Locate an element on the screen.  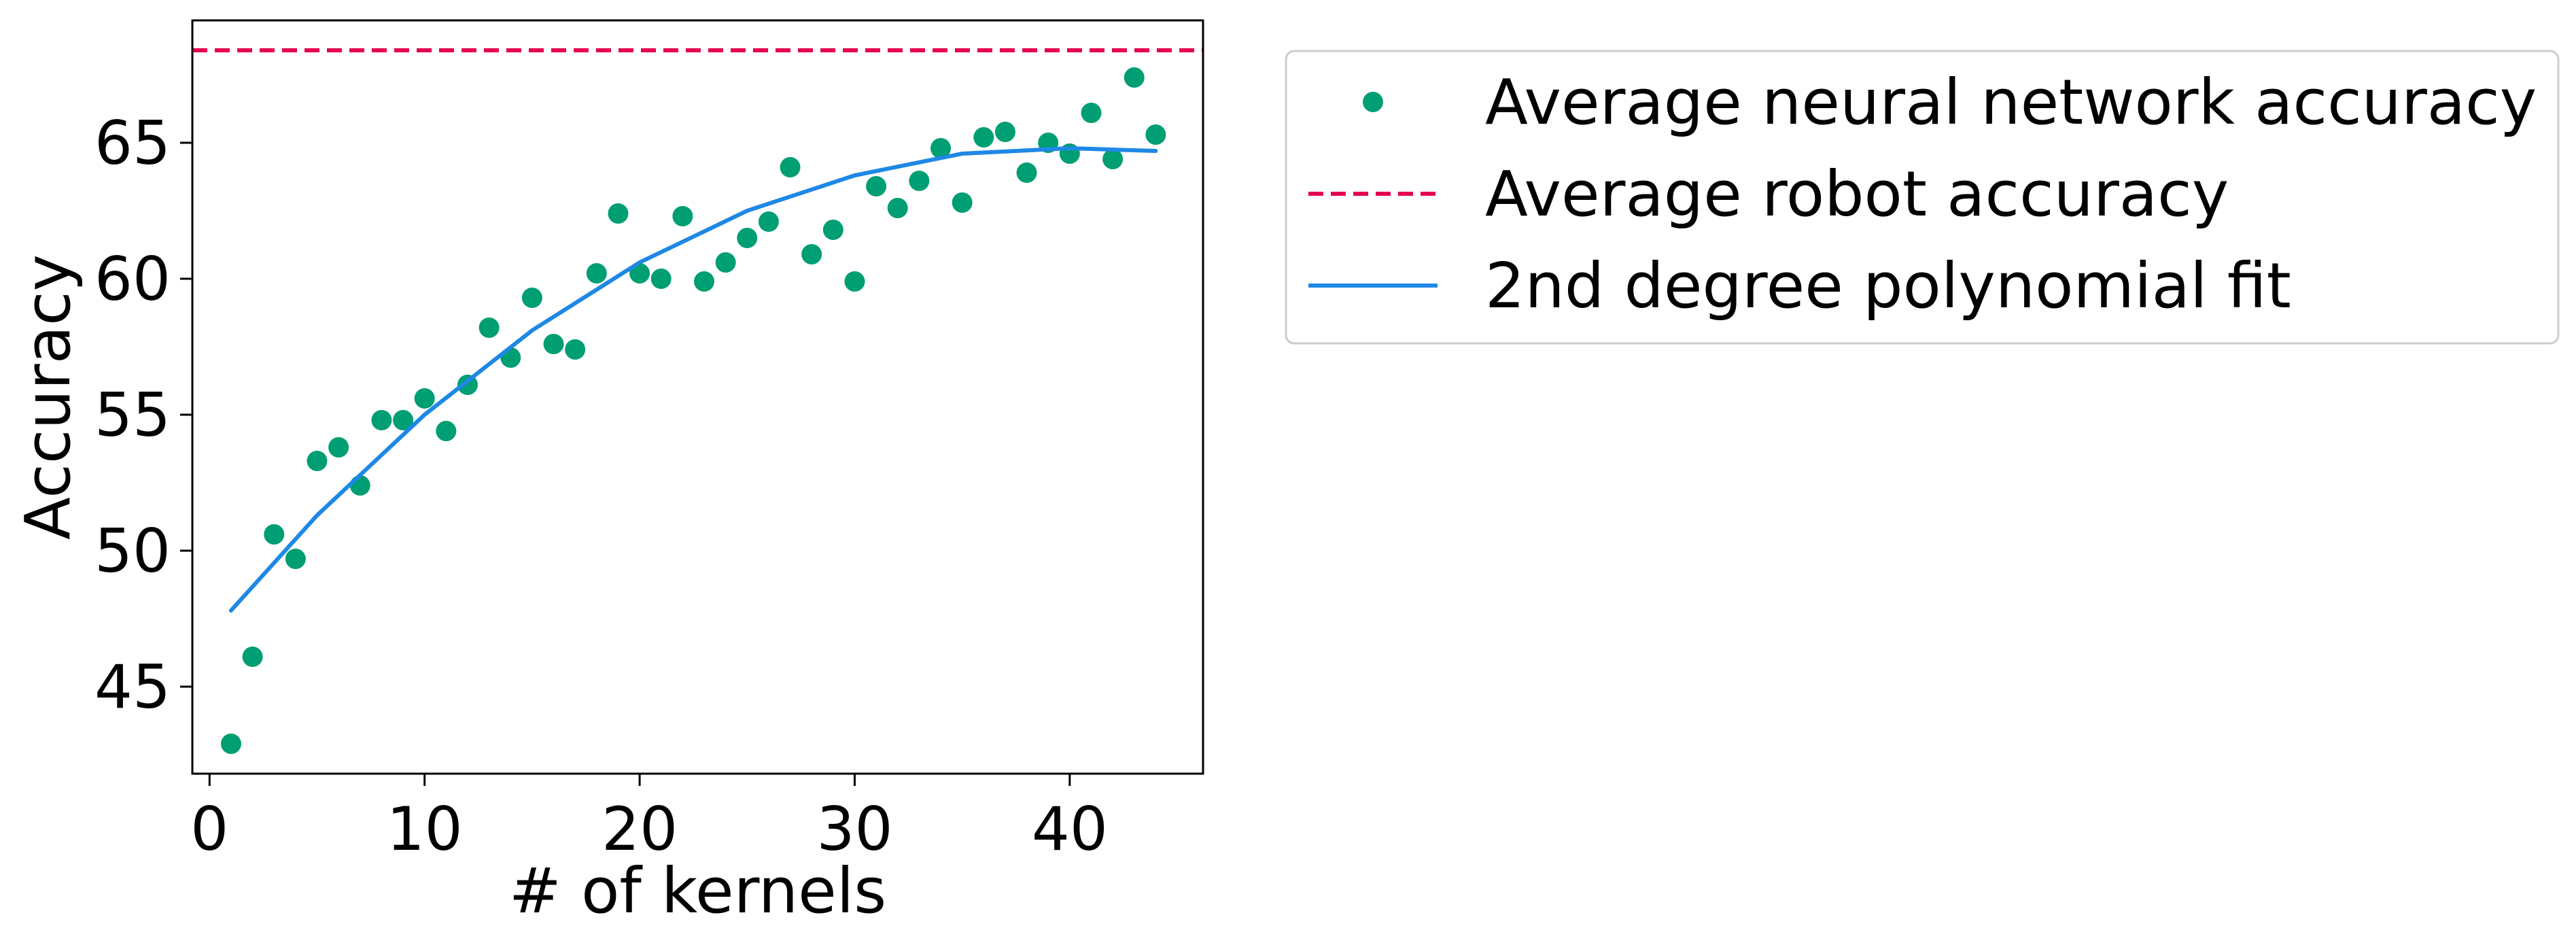
legend-label-neural-network: Average neural network accuracy is located at coordinates (2011, 102).